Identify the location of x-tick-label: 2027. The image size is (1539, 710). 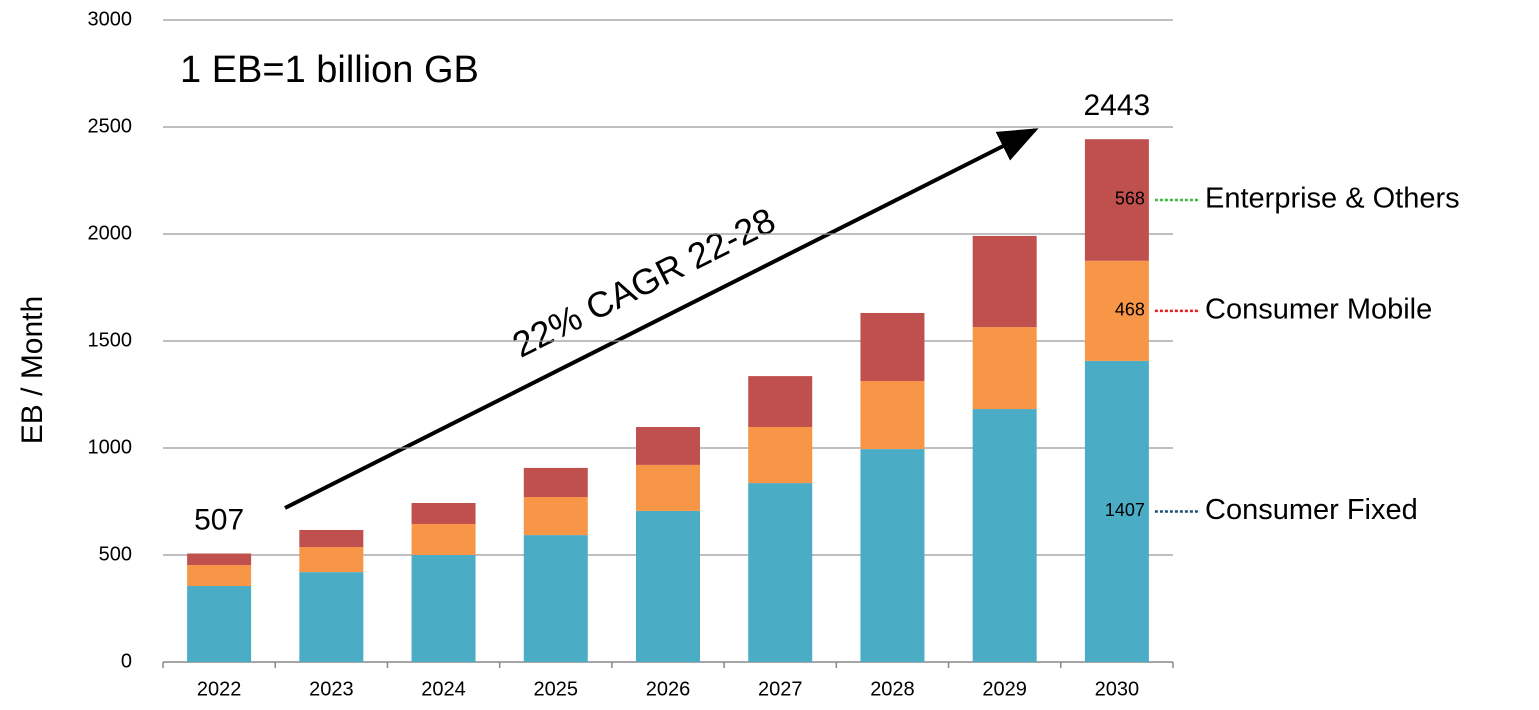
(780, 689).